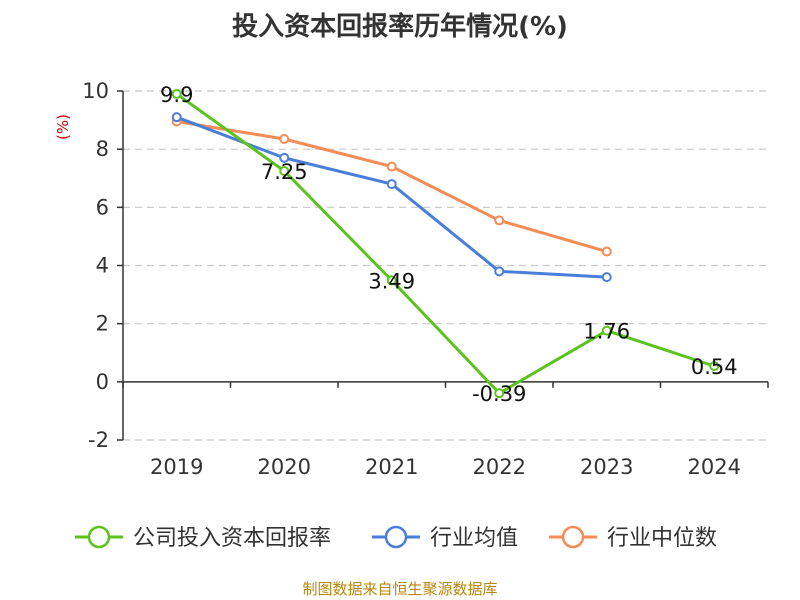 Image resolution: width=800 pixels, height=600 pixels. Describe the element at coordinates (662, 538) in the screenshot. I see `legend-label: 行业中位数` at that location.